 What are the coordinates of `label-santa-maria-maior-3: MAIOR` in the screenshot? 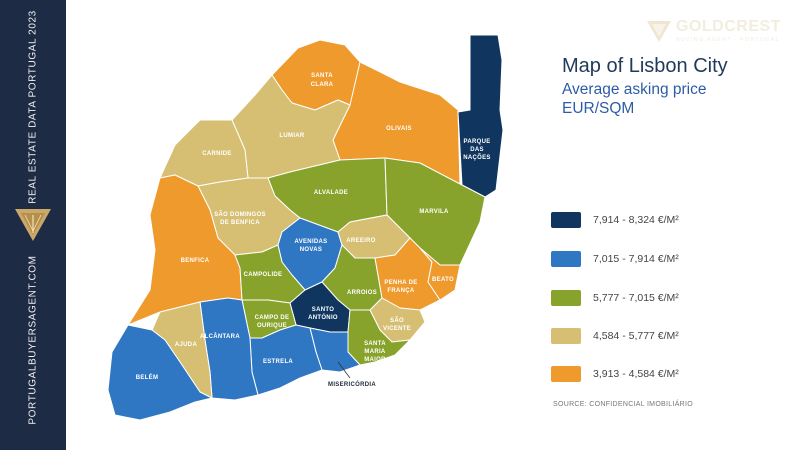 It's located at (375, 360).